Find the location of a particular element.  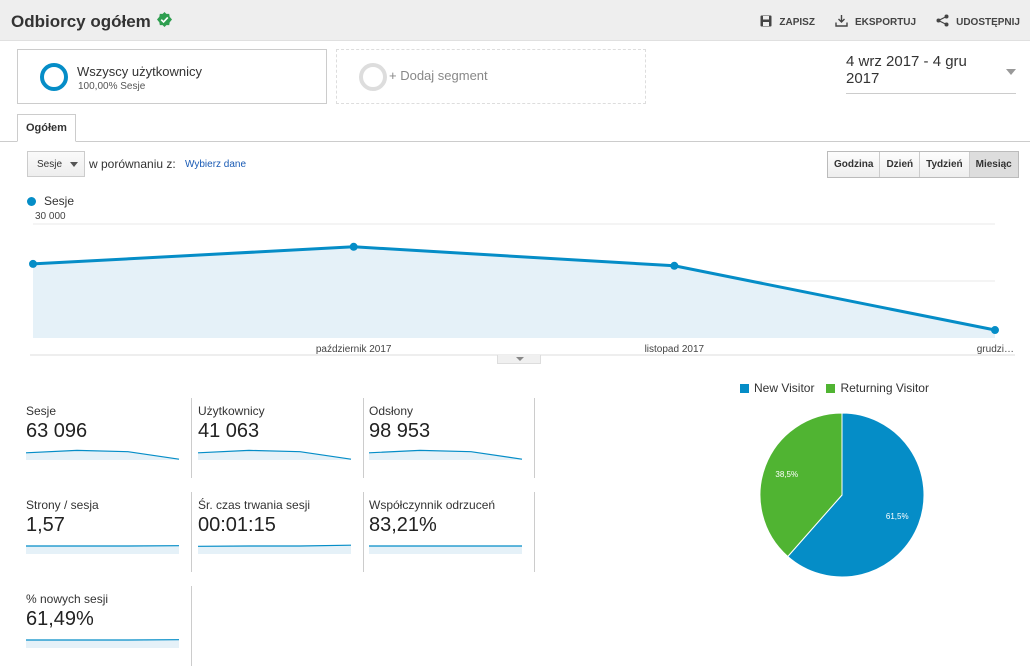

export-label: EKSPORTUJ is located at coordinates (885, 22).